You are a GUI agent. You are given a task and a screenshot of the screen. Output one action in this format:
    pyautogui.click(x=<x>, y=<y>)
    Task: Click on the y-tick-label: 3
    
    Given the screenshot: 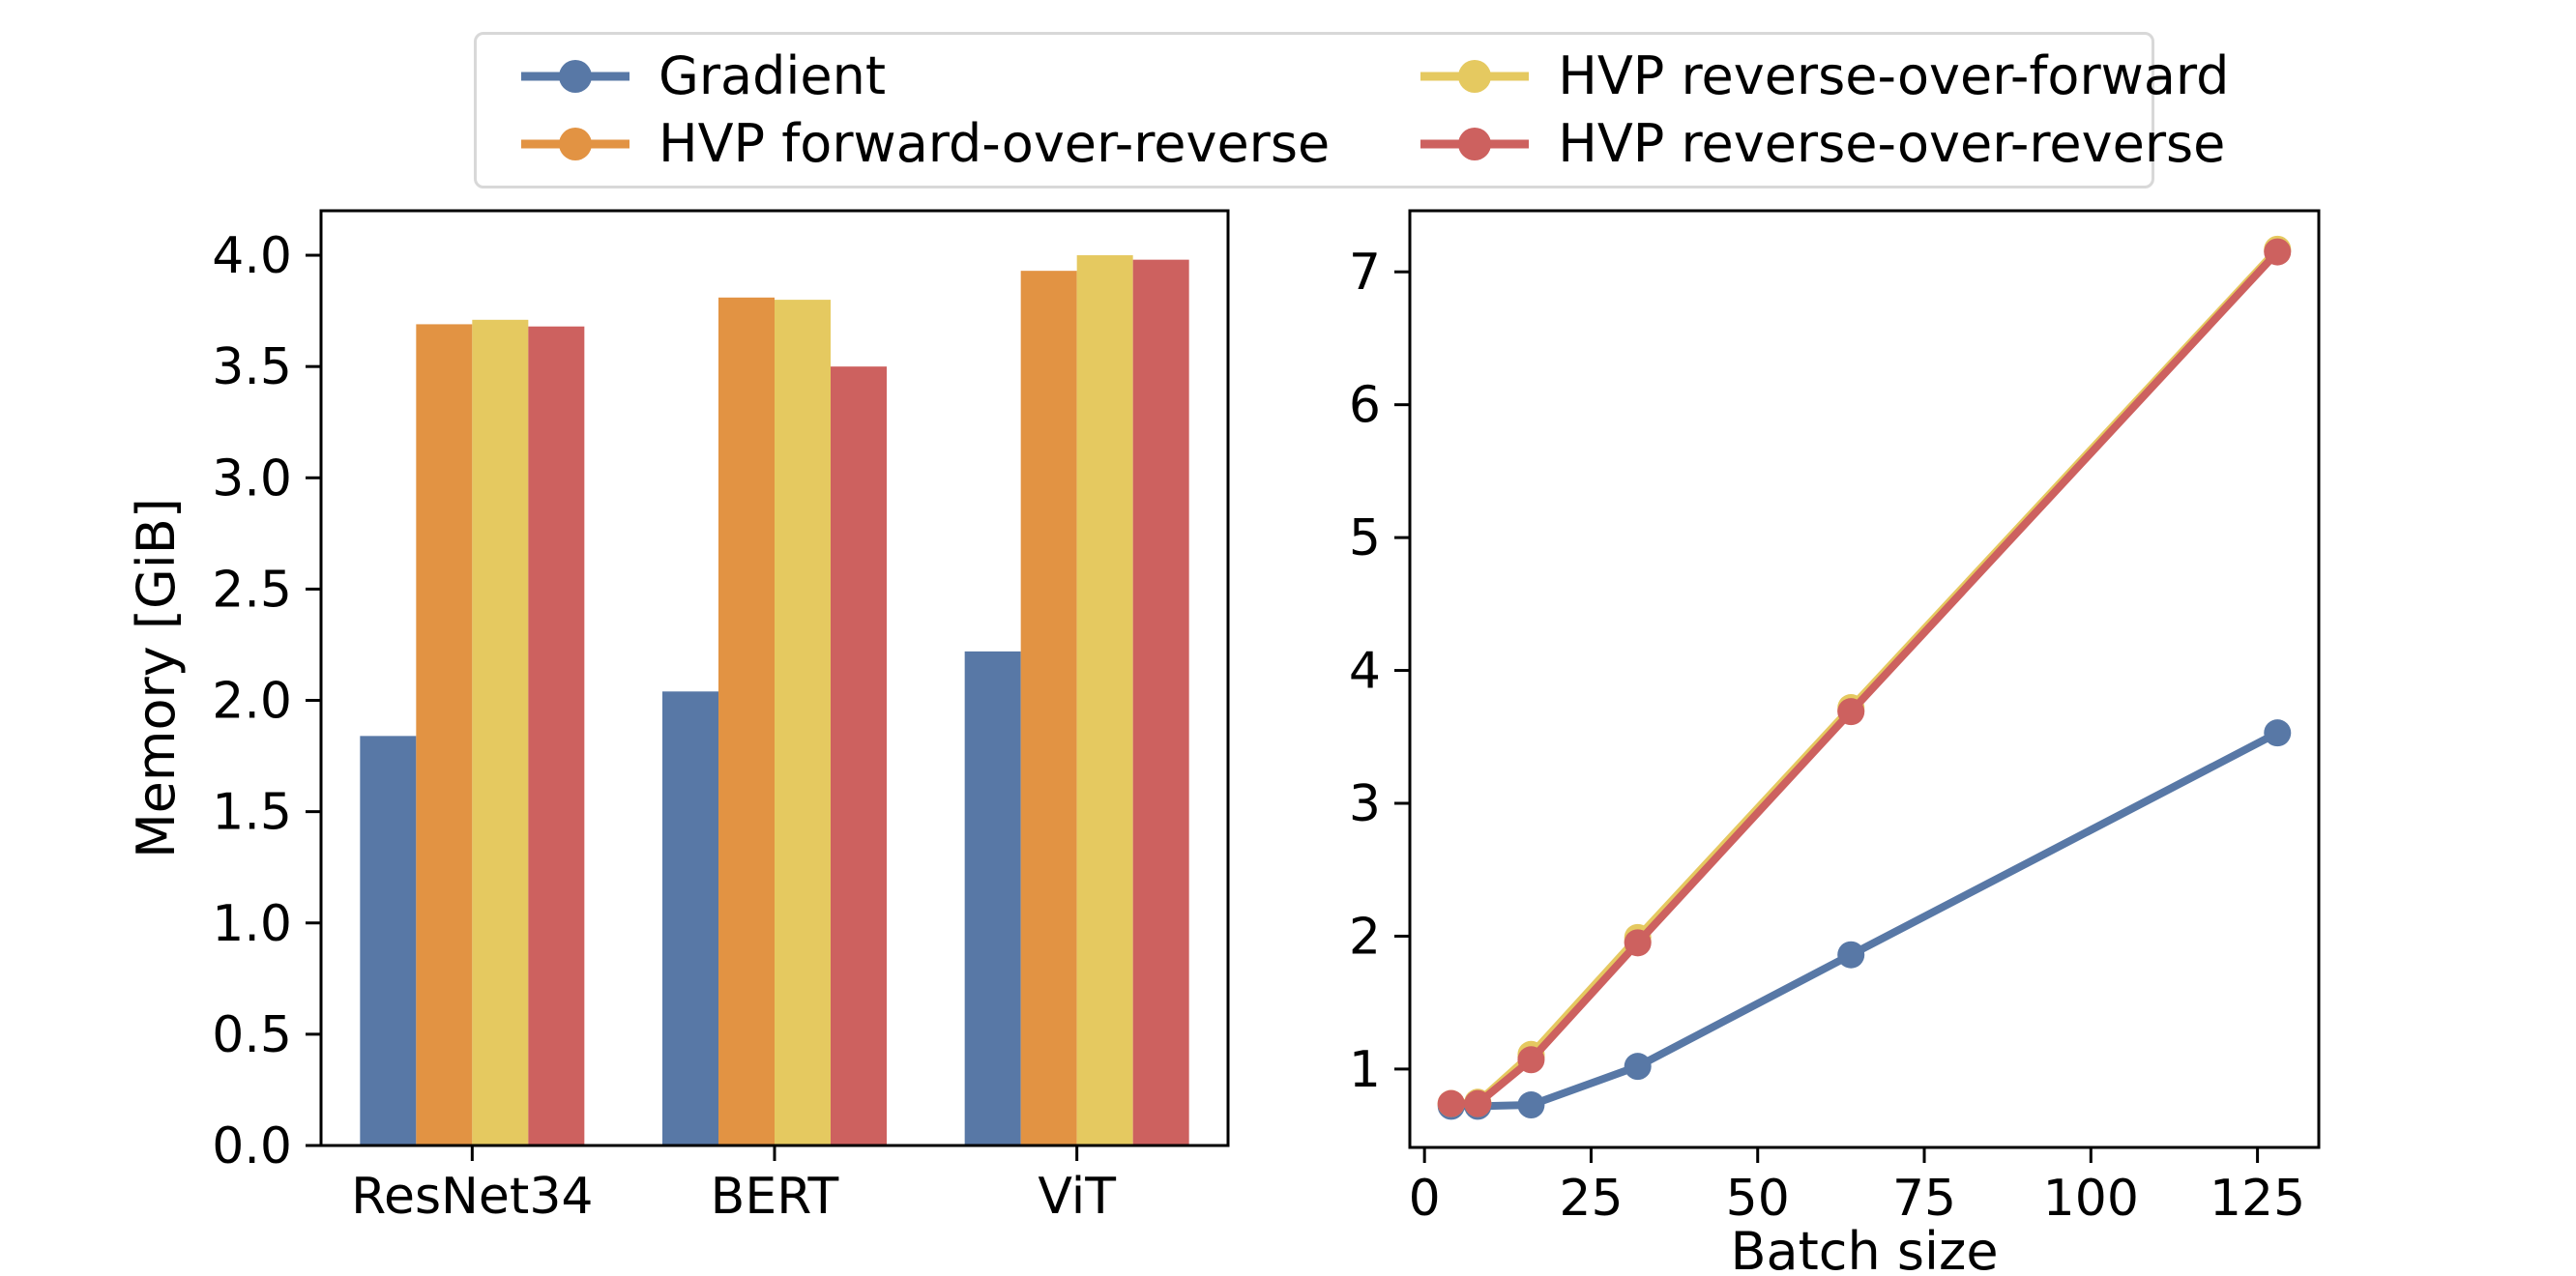 What is the action you would take?
    pyautogui.click(x=1365, y=804)
    